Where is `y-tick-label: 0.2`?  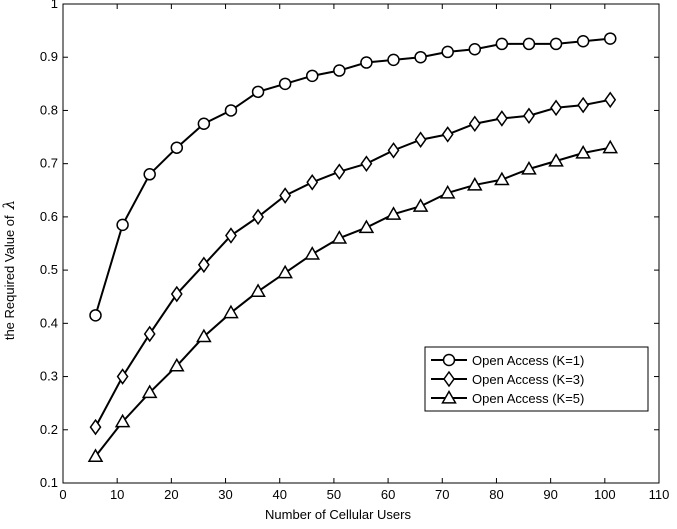 y-tick-label: 0.2 is located at coordinates (49, 429).